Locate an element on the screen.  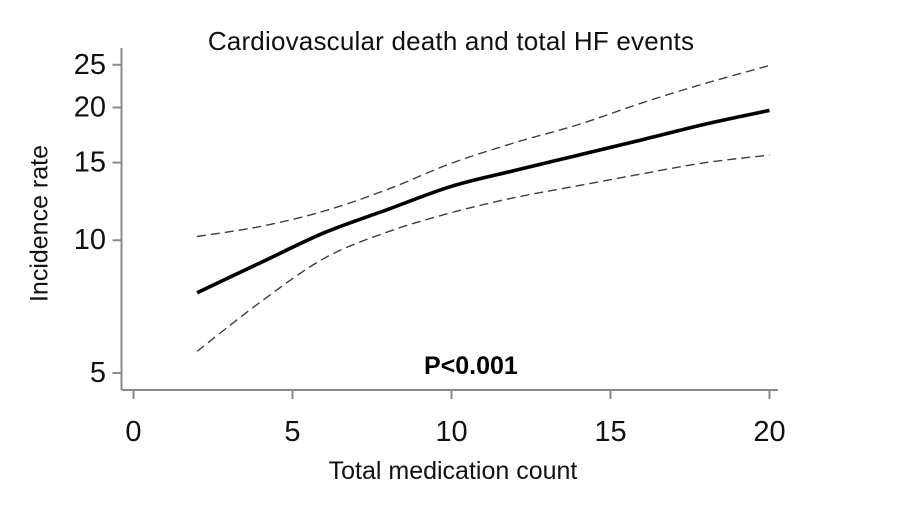
x-tick-label: 15 is located at coordinates (610, 432).